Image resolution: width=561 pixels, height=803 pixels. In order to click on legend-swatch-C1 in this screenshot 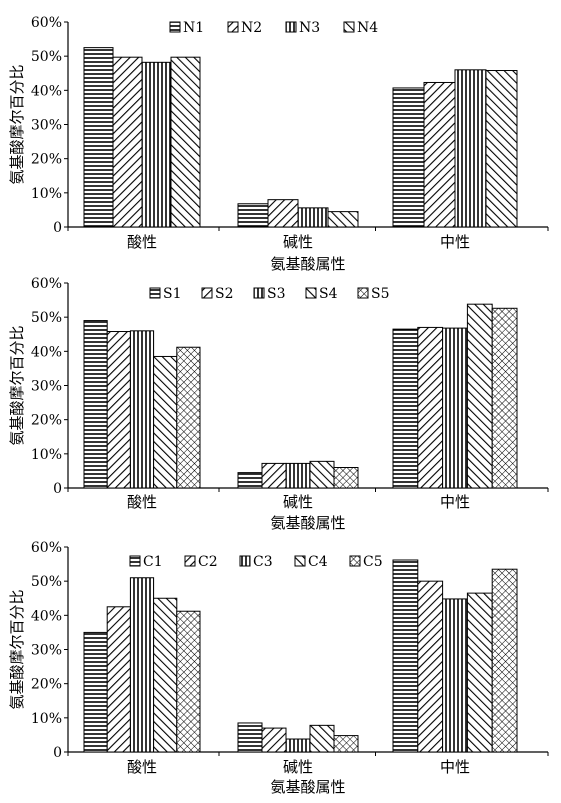, I will do `click(135, 561)`.